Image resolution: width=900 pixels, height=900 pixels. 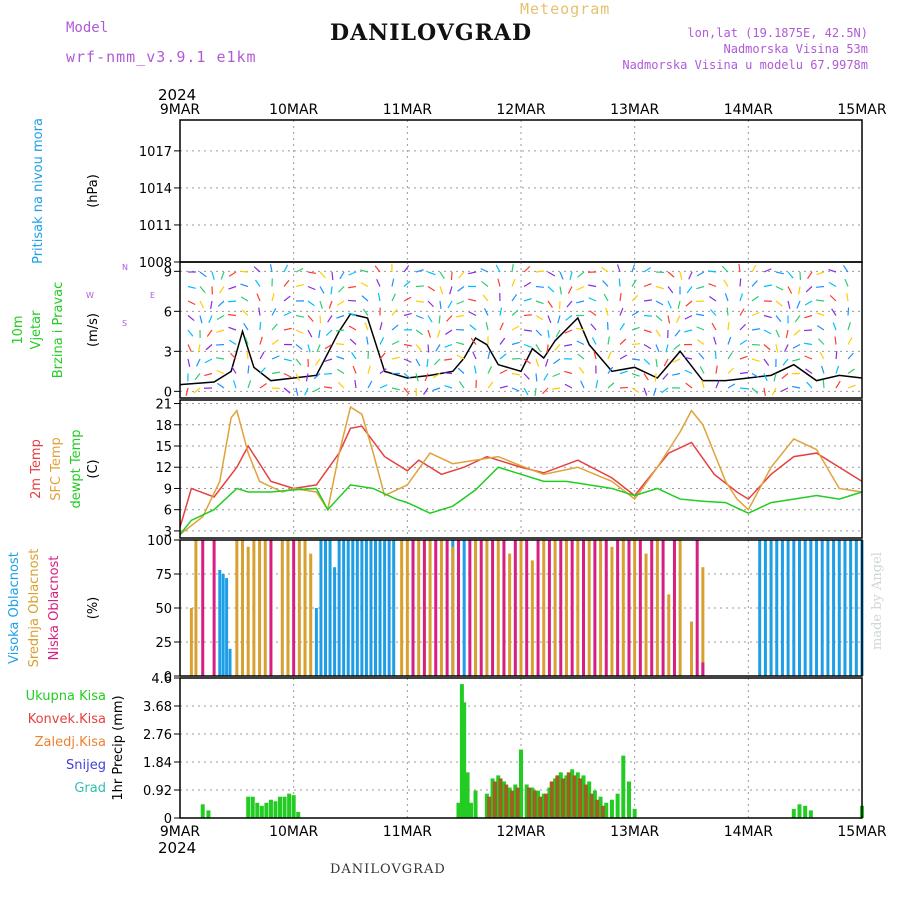 I want to click on lonlat-text: lon,lat (19.1875E, 42.5N), so click(x=777, y=33).